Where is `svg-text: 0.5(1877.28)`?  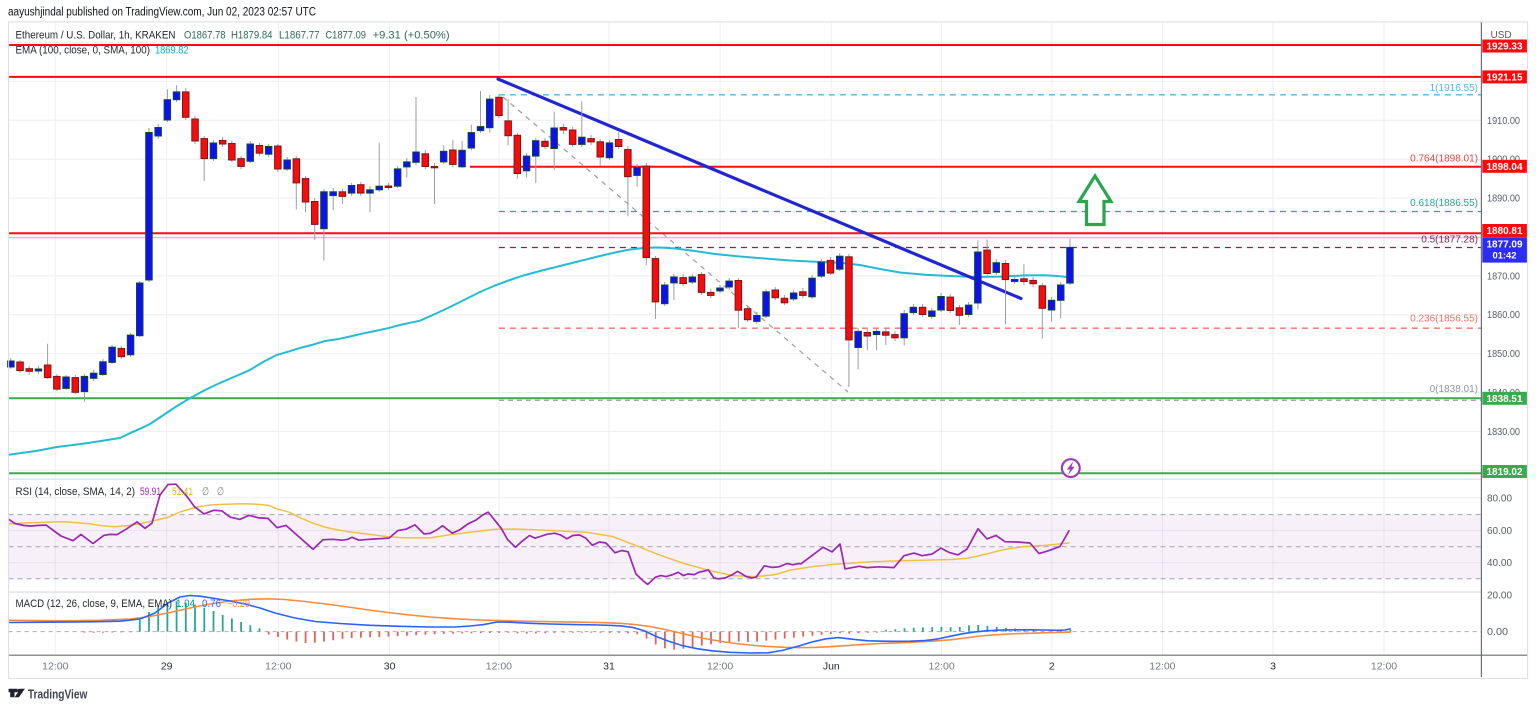 svg-text: 0.5(1877.28) is located at coordinates (1449, 240).